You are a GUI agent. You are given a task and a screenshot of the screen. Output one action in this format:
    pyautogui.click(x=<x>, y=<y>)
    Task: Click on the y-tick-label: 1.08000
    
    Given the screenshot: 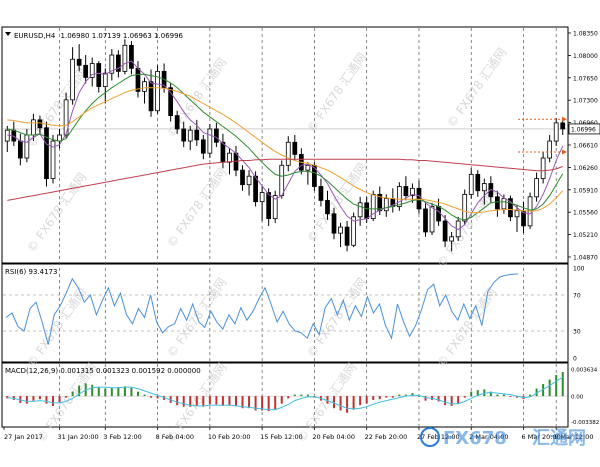 What is the action you would take?
    pyautogui.click(x=585, y=56)
    